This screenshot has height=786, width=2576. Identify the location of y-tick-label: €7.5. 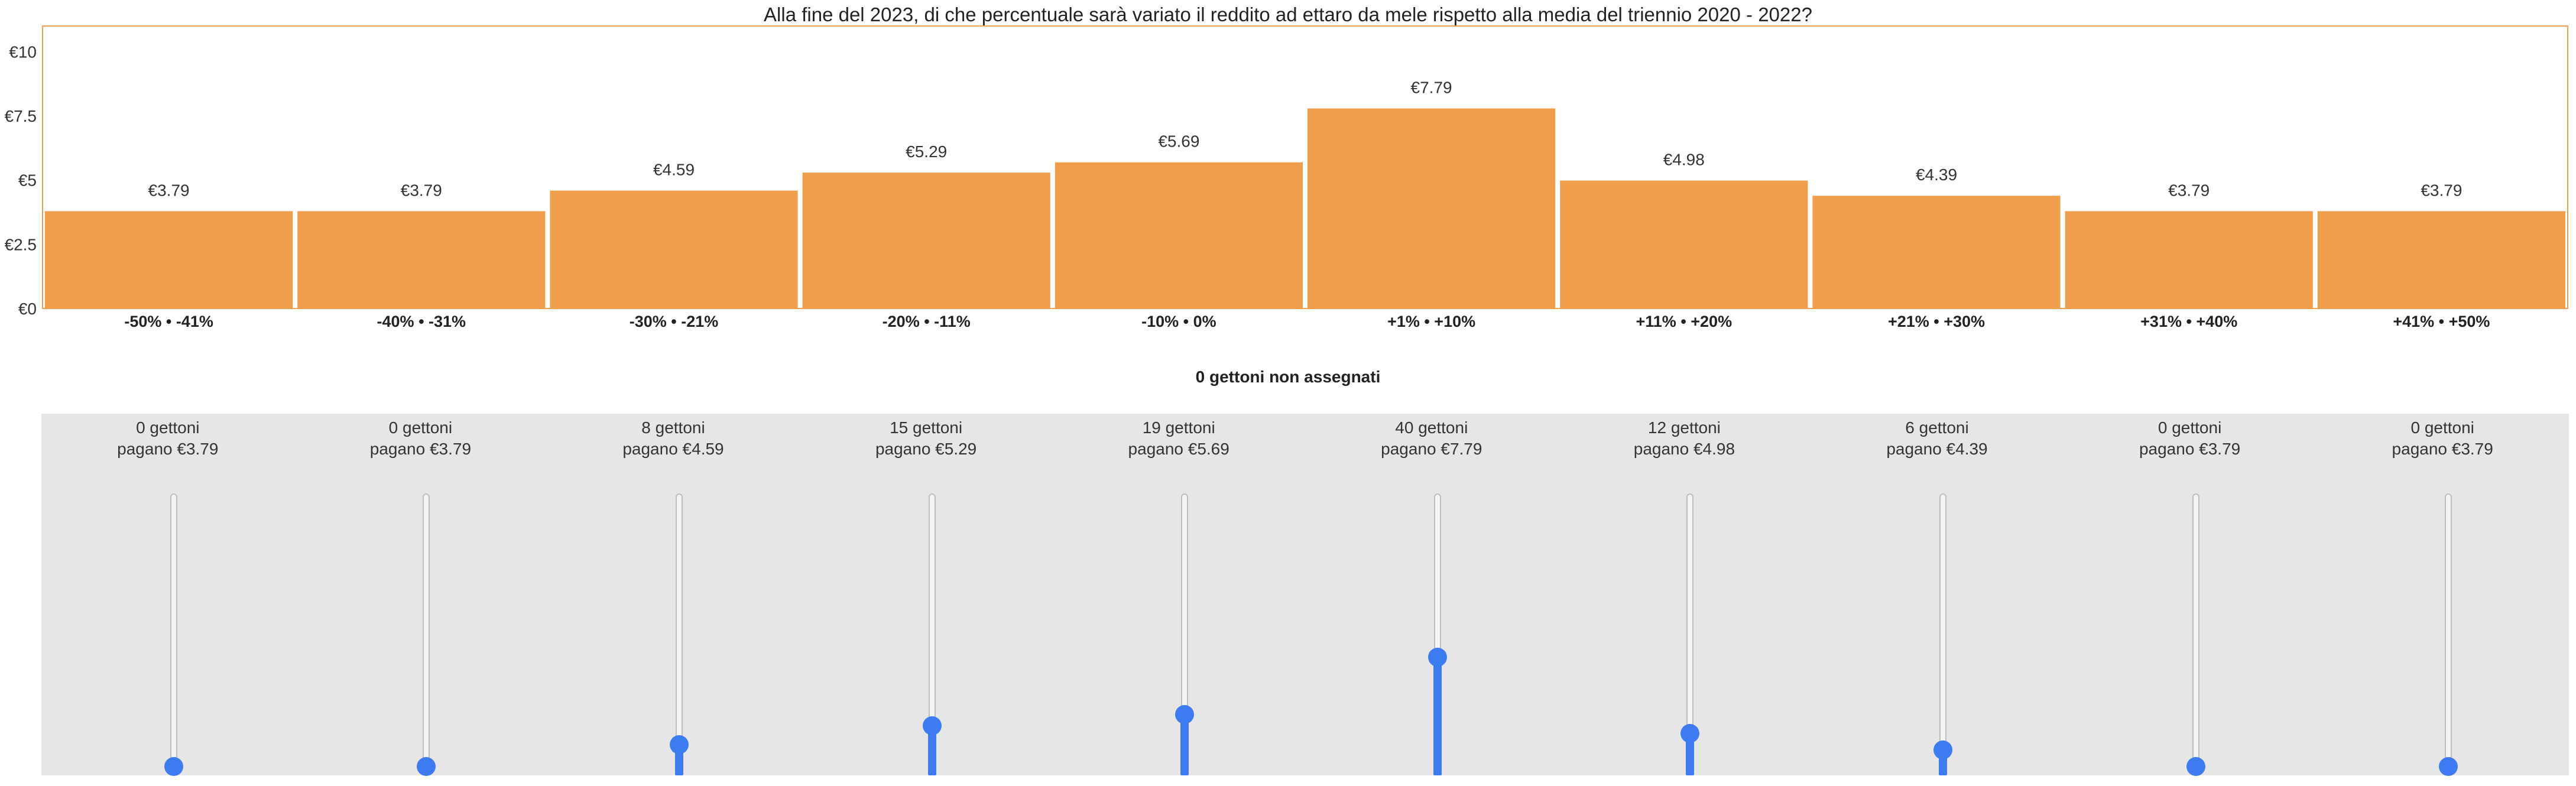
(21, 116).